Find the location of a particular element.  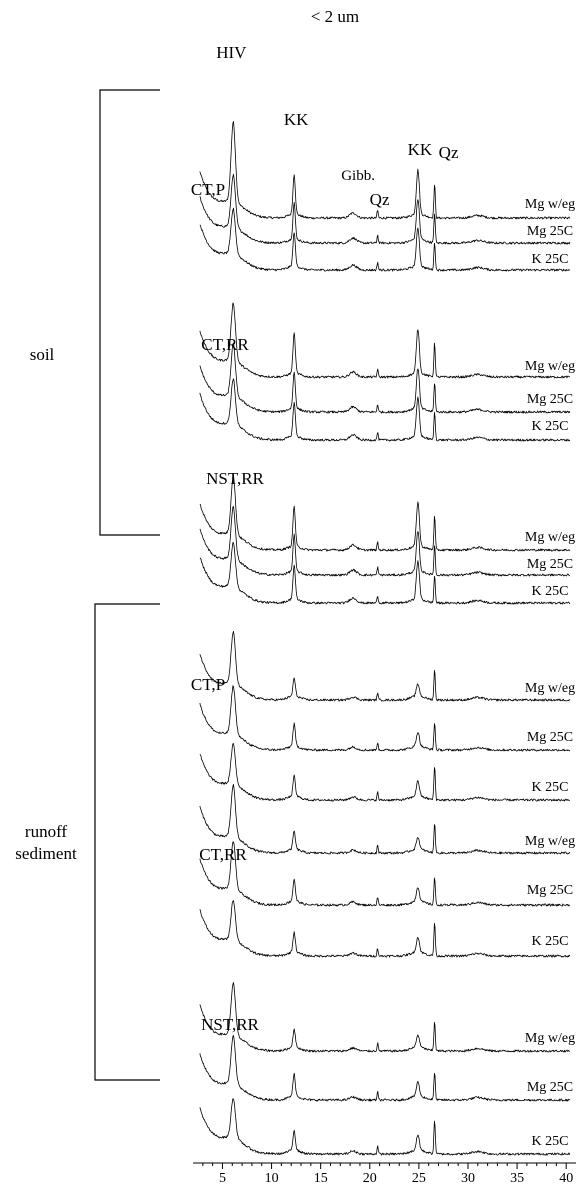

x-tick-label: 20 is located at coordinates (370, 1177).